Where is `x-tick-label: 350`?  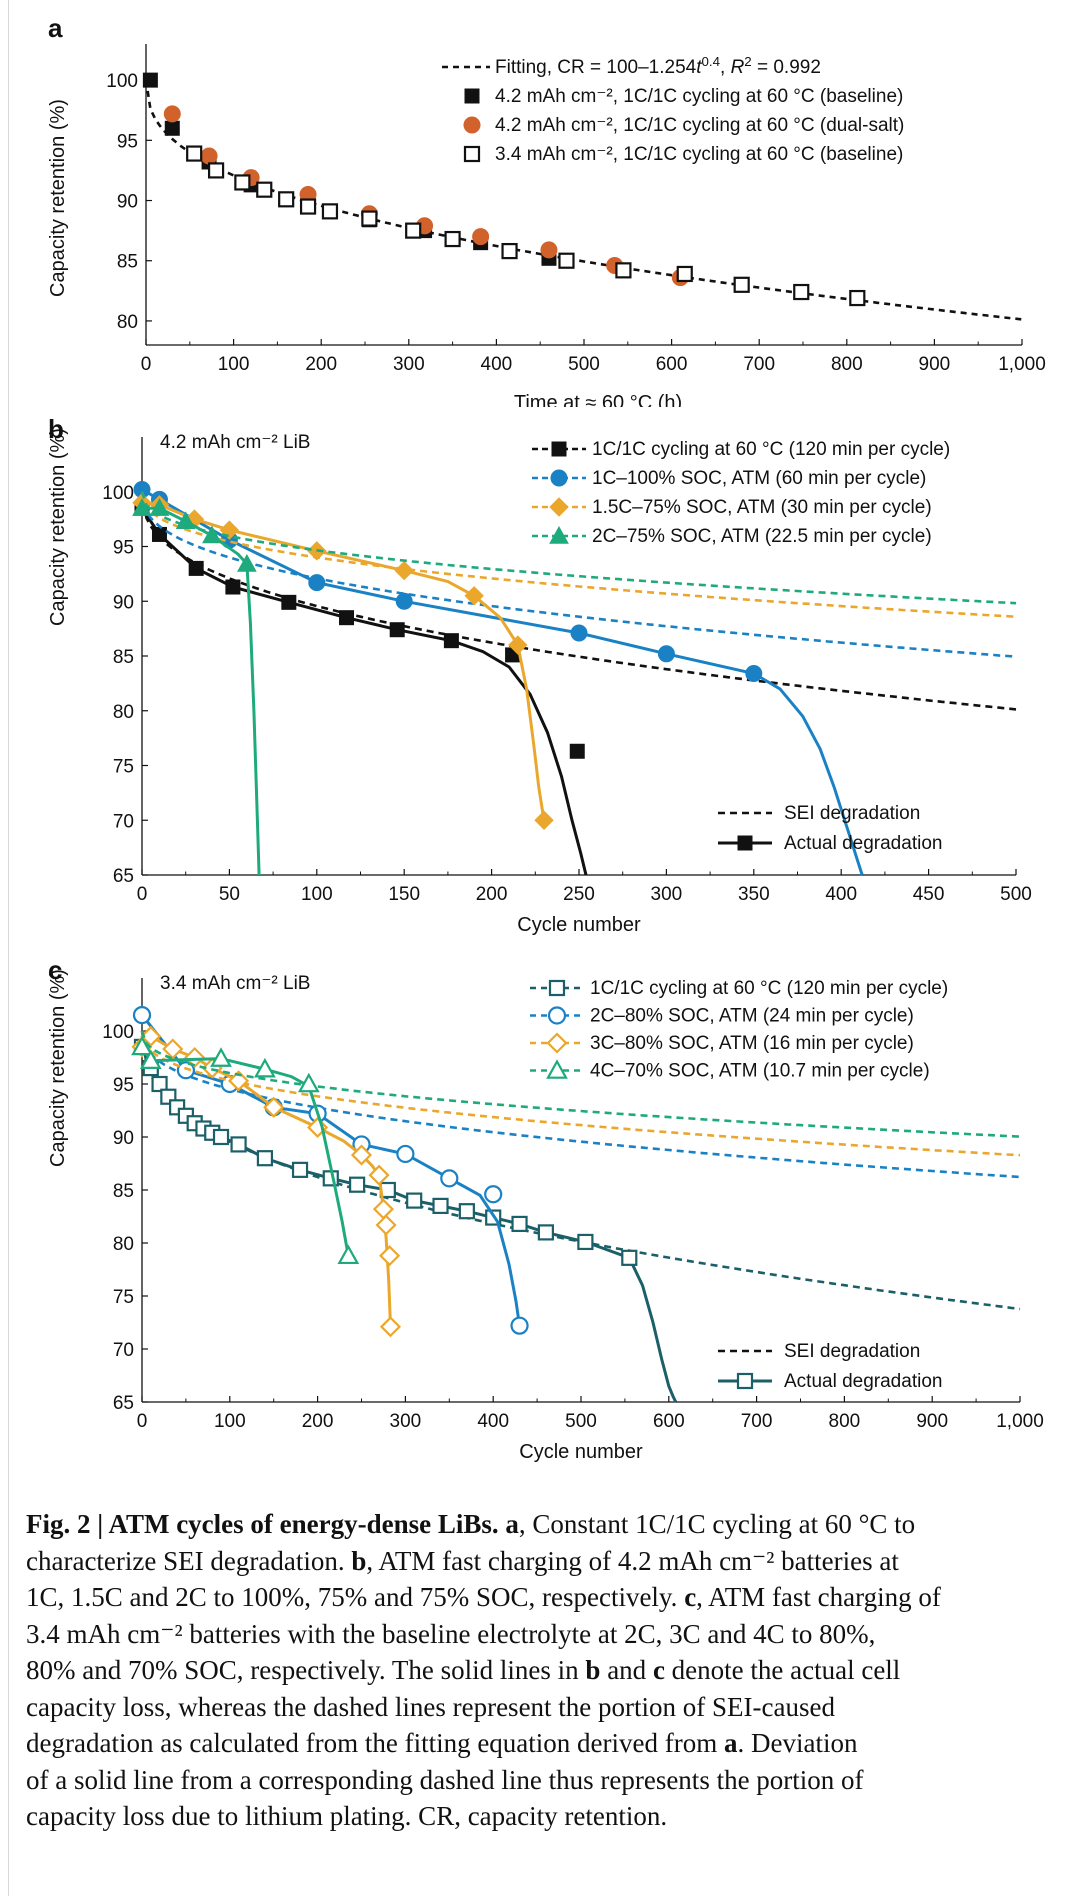 x-tick-label: 350 is located at coordinates (754, 894).